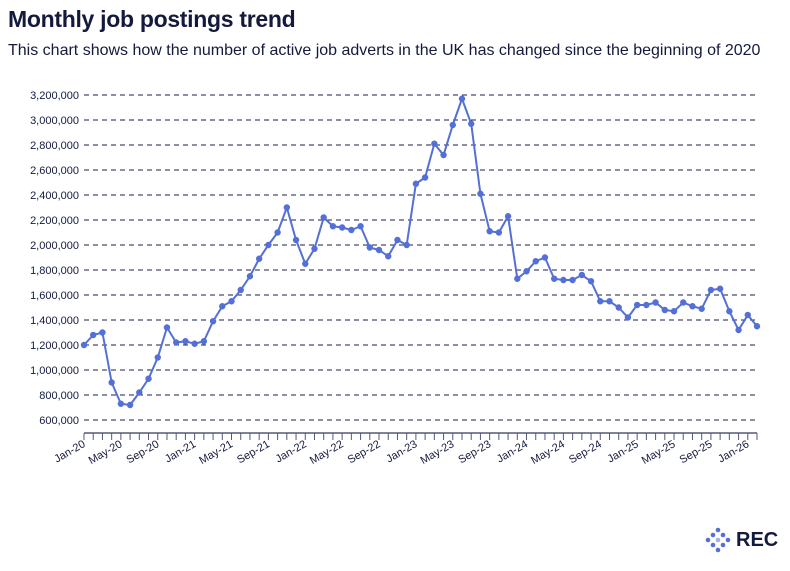 Image resolution: width=790 pixels, height=571 pixels. I want to click on y-tick-label: 1,200,000, so click(54, 346).